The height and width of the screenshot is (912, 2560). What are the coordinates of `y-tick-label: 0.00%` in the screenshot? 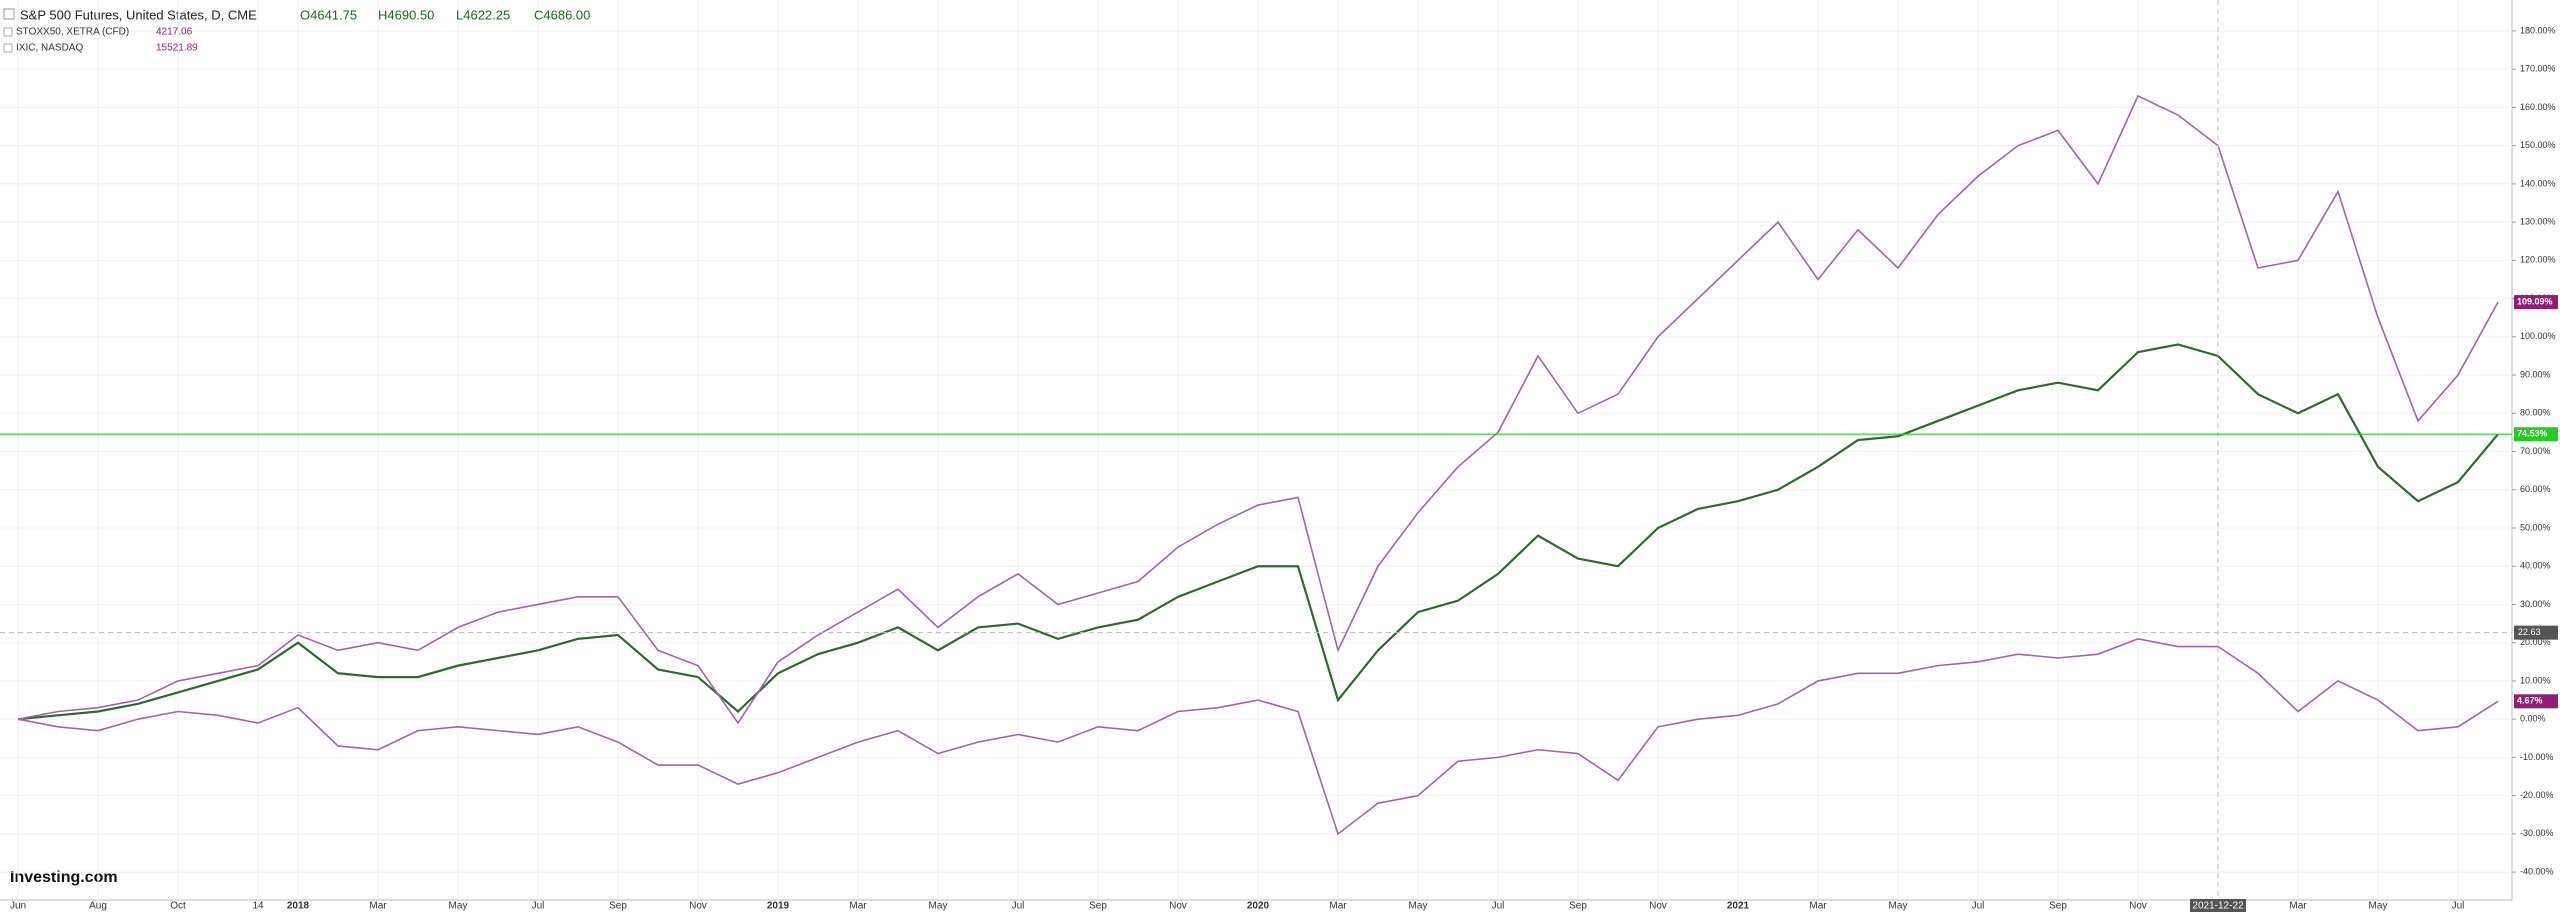 It's located at (2533, 719).